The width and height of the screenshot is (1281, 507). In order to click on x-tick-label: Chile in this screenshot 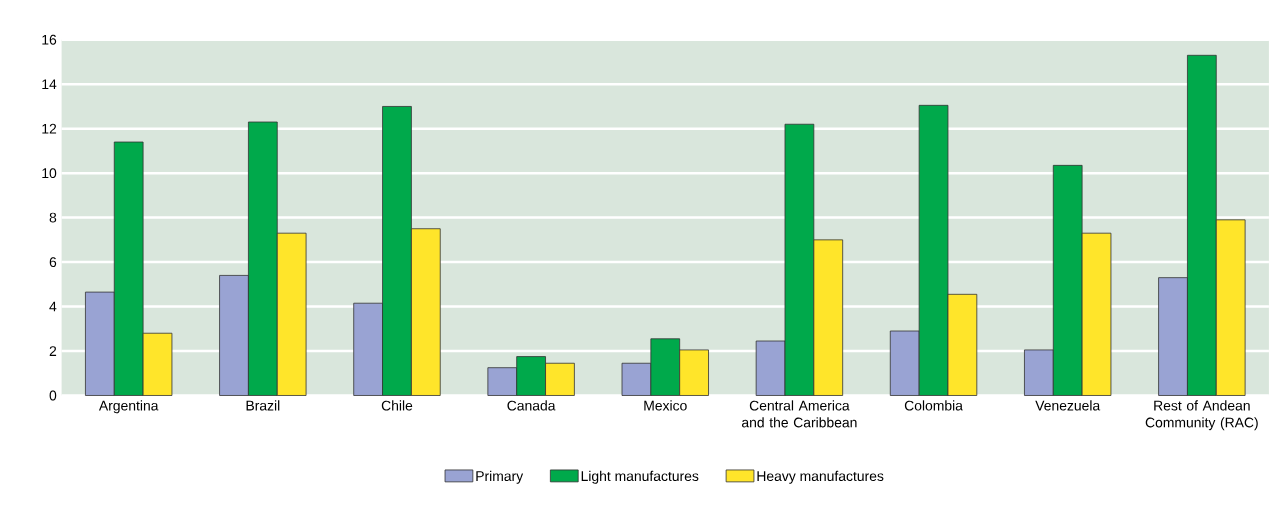, I will do `click(397, 405)`.